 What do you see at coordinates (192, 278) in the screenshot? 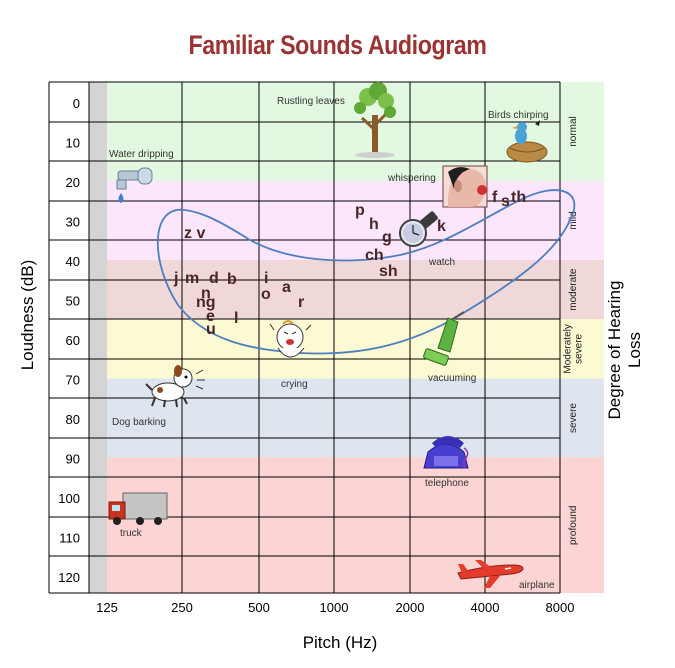
I see `phoneme-m: m` at bounding box center [192, 278].